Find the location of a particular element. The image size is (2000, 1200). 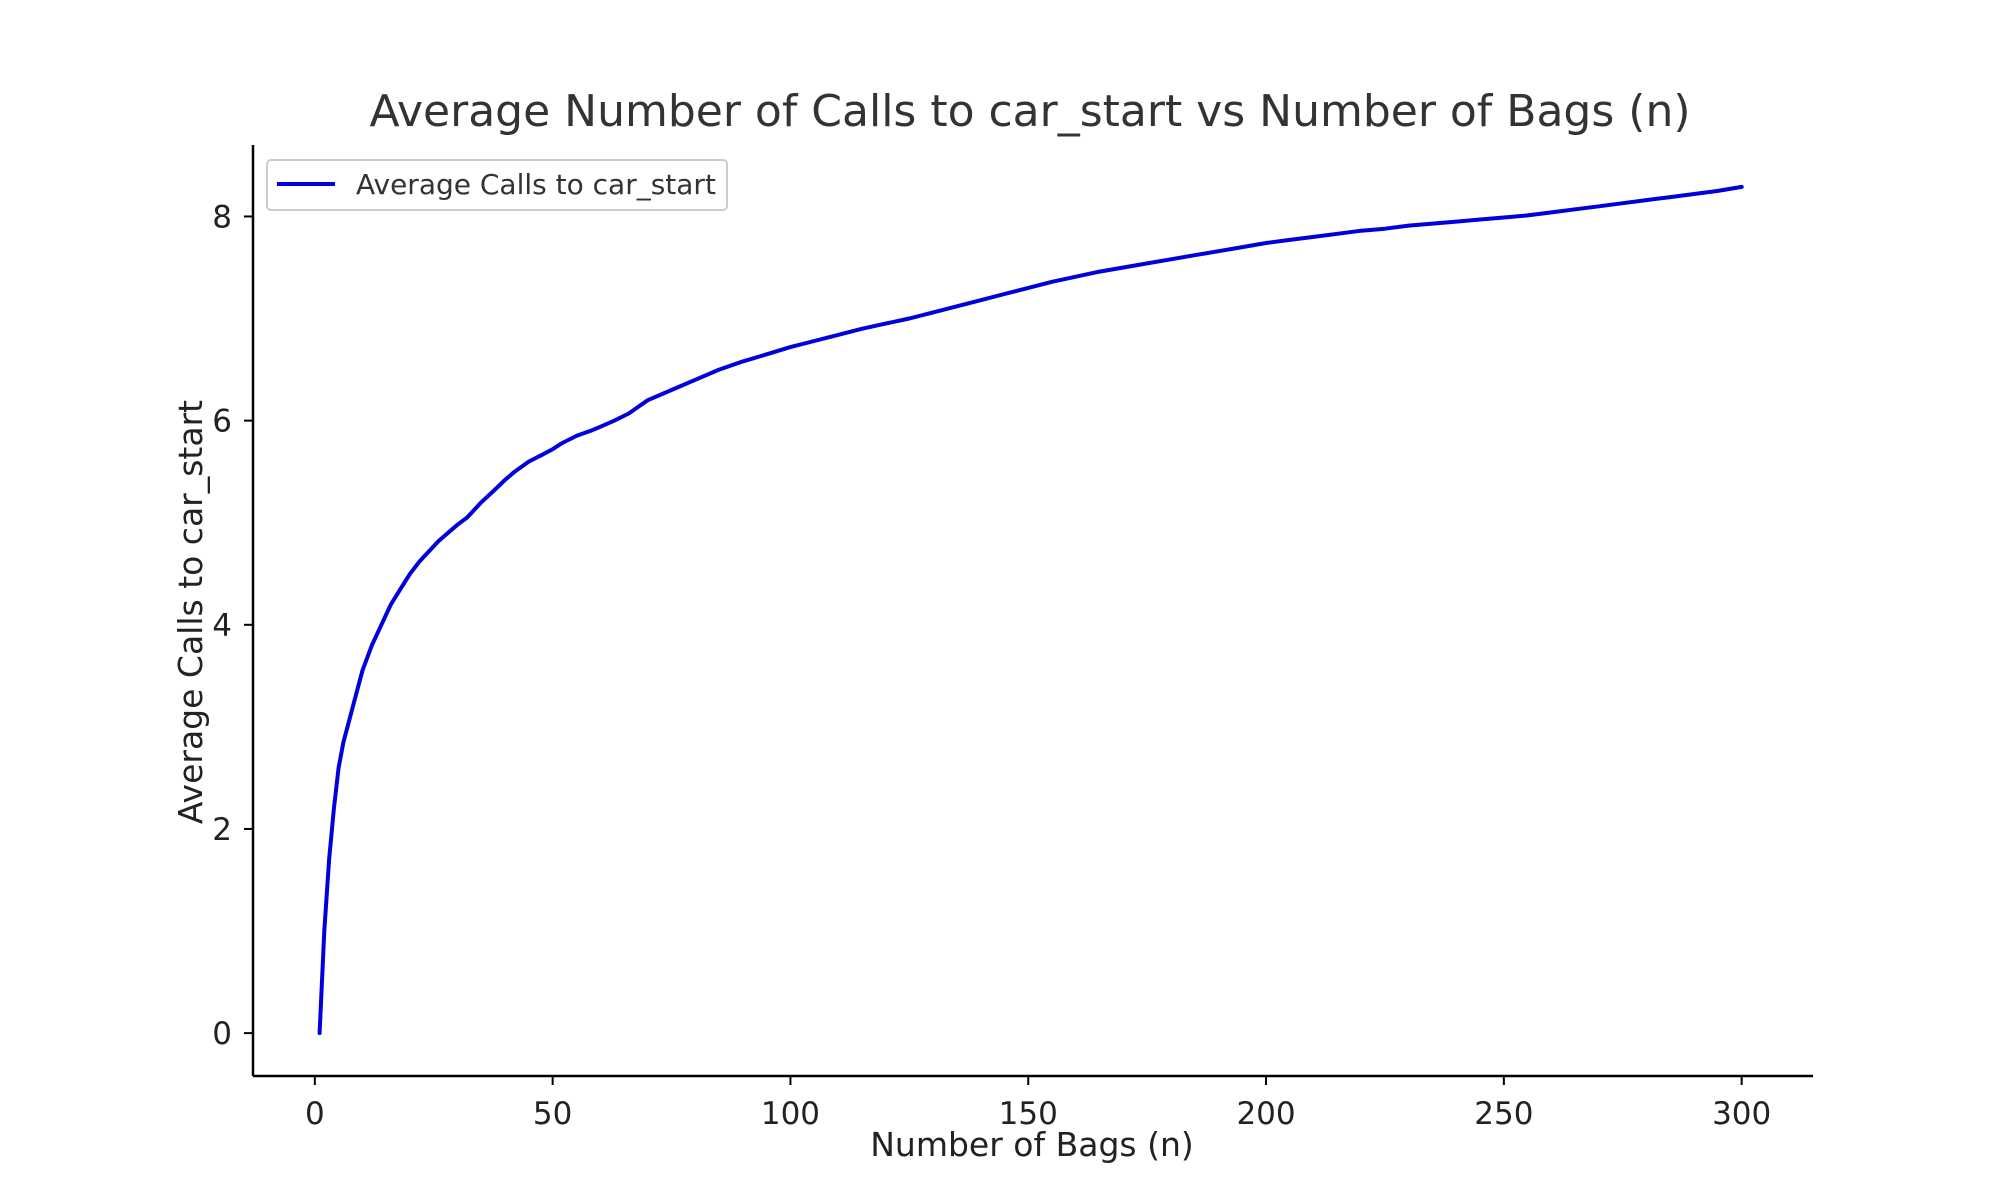

x-tick-label: 150 is located at coordinates (1028, 1114).